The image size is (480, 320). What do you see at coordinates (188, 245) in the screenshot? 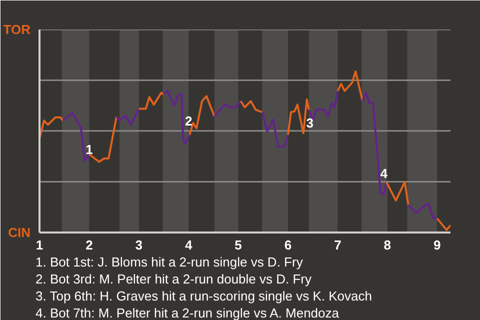
I see `x-tick-label: 4` at bounding box center [188, 245].